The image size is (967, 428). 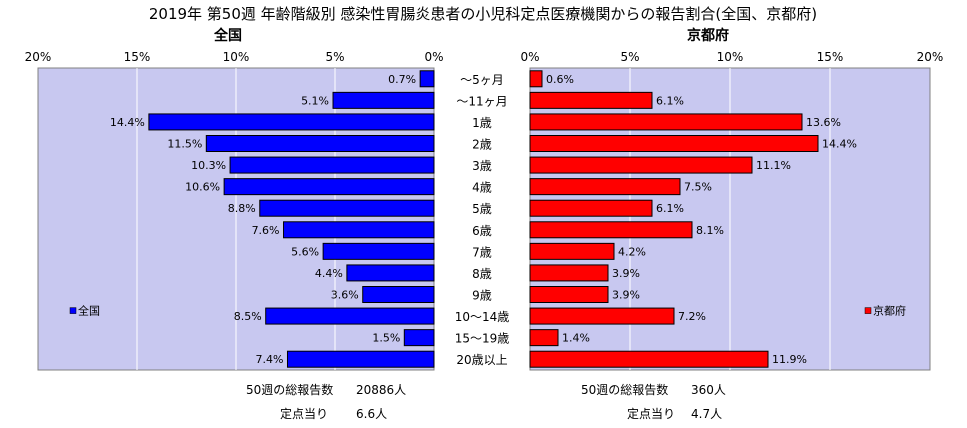 What do you see at coordinates (481, 101) in the screenshot?
I see `category-label: ～11ヶ月` at bounding box center [481, 101].